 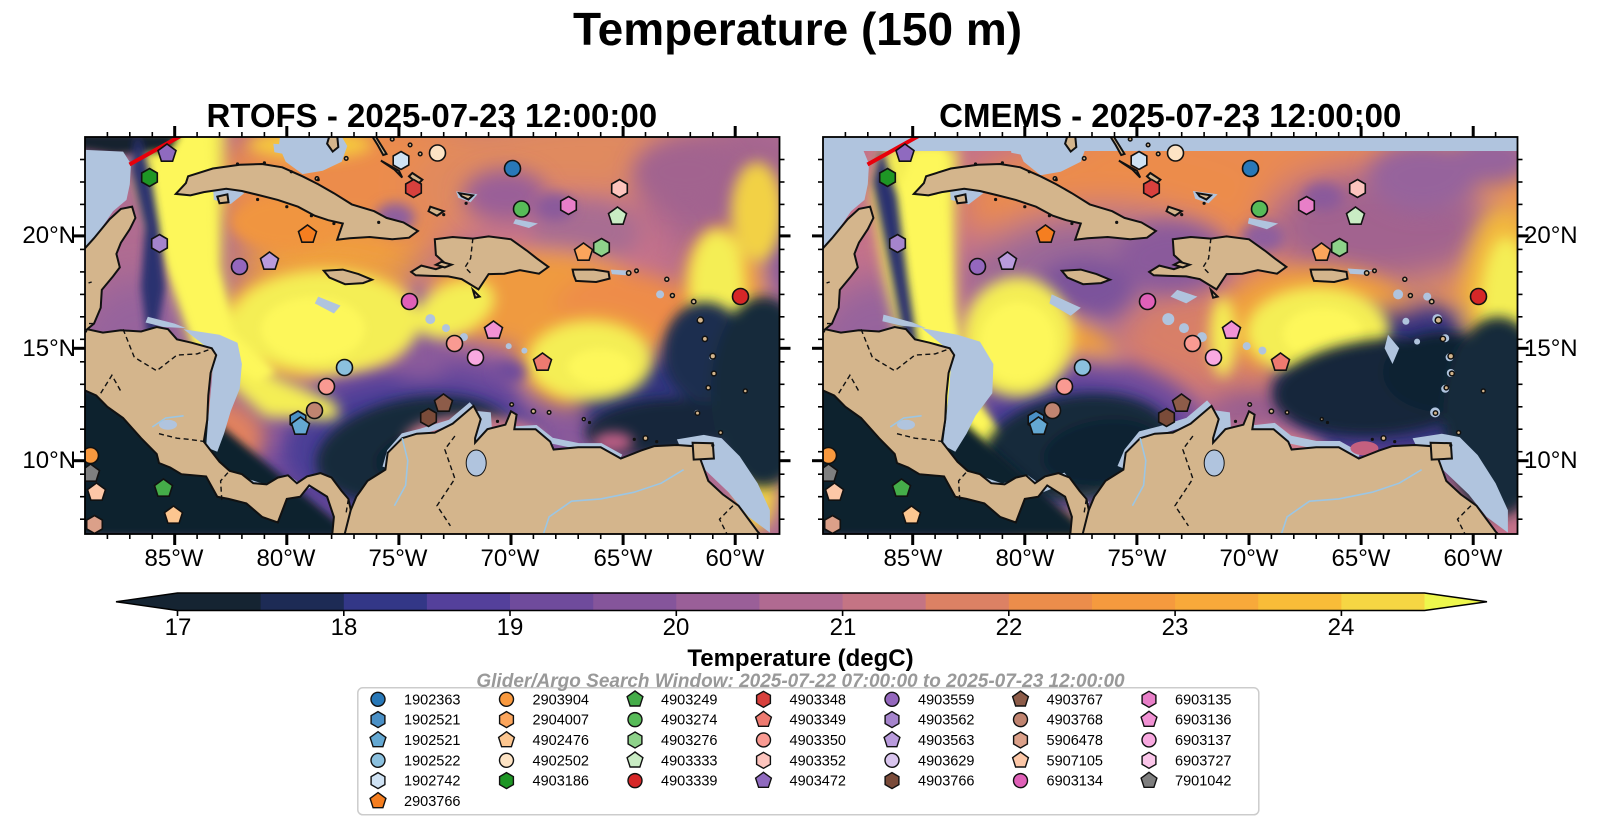 I want to click on svg-text: 6903727, so click(x=1203, y=761).